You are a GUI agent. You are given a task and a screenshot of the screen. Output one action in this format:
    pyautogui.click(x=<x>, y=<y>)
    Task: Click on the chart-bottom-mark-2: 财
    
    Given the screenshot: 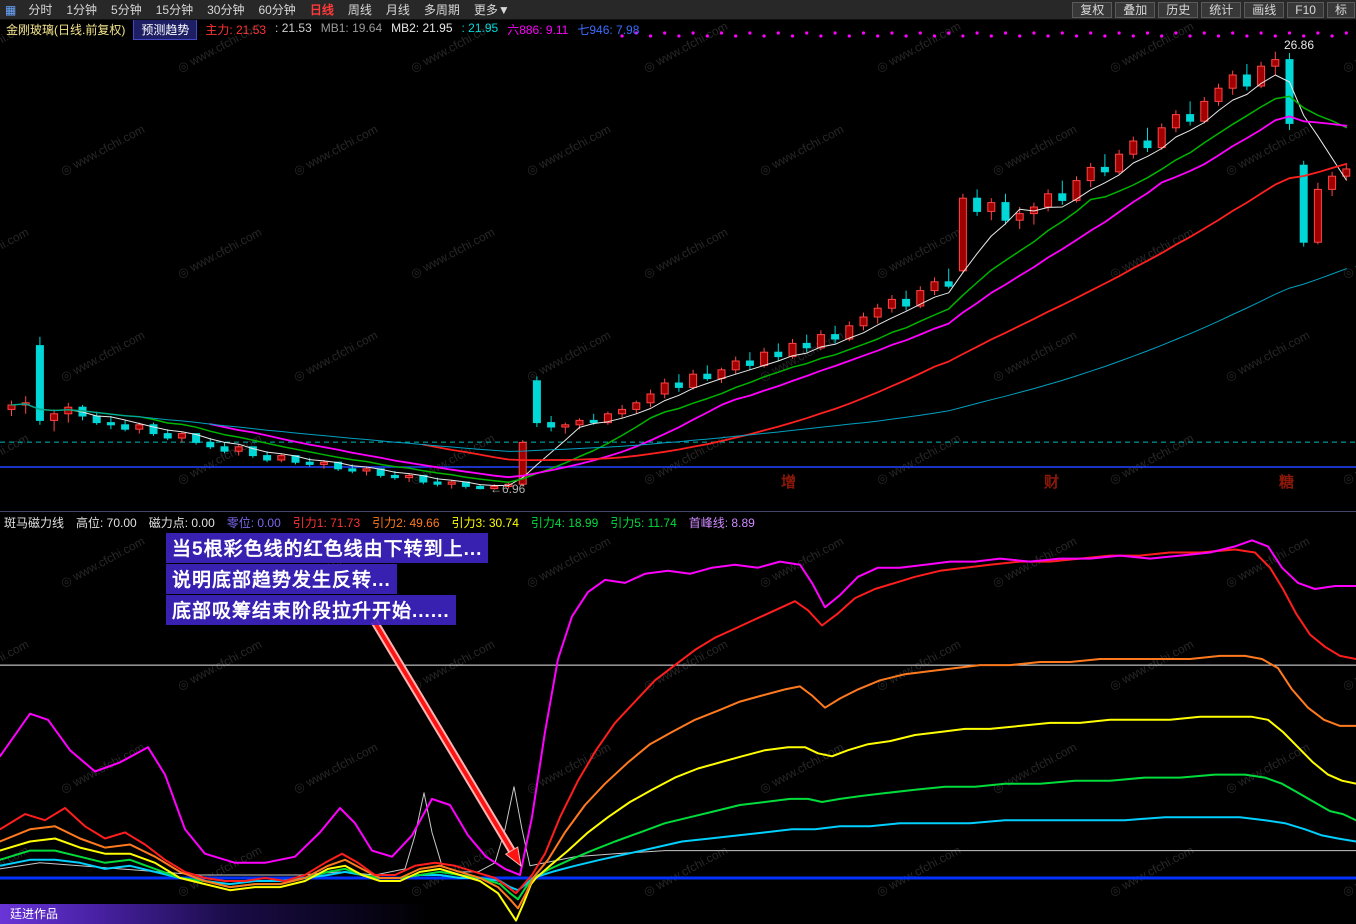 What is the action you would take?
    pyautogui.click(x=1052, y=482)
    